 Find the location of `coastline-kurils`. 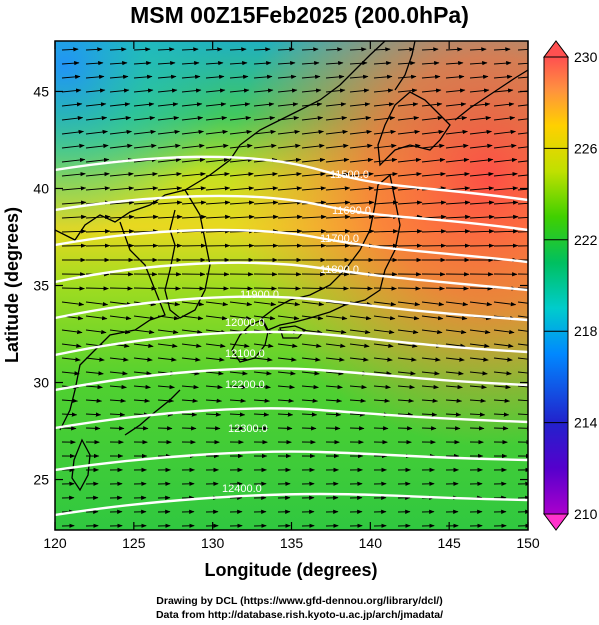

coastline-kurils is located at coordinates (491, 95).